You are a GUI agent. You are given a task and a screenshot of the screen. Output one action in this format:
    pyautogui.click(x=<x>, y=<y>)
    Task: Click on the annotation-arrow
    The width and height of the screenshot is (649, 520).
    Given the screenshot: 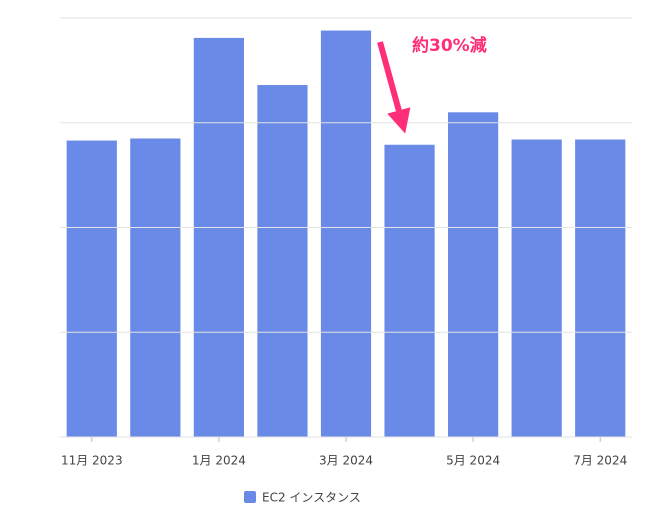 What is the action you would take?
    pyautogui.click(x=394, y=87)
    